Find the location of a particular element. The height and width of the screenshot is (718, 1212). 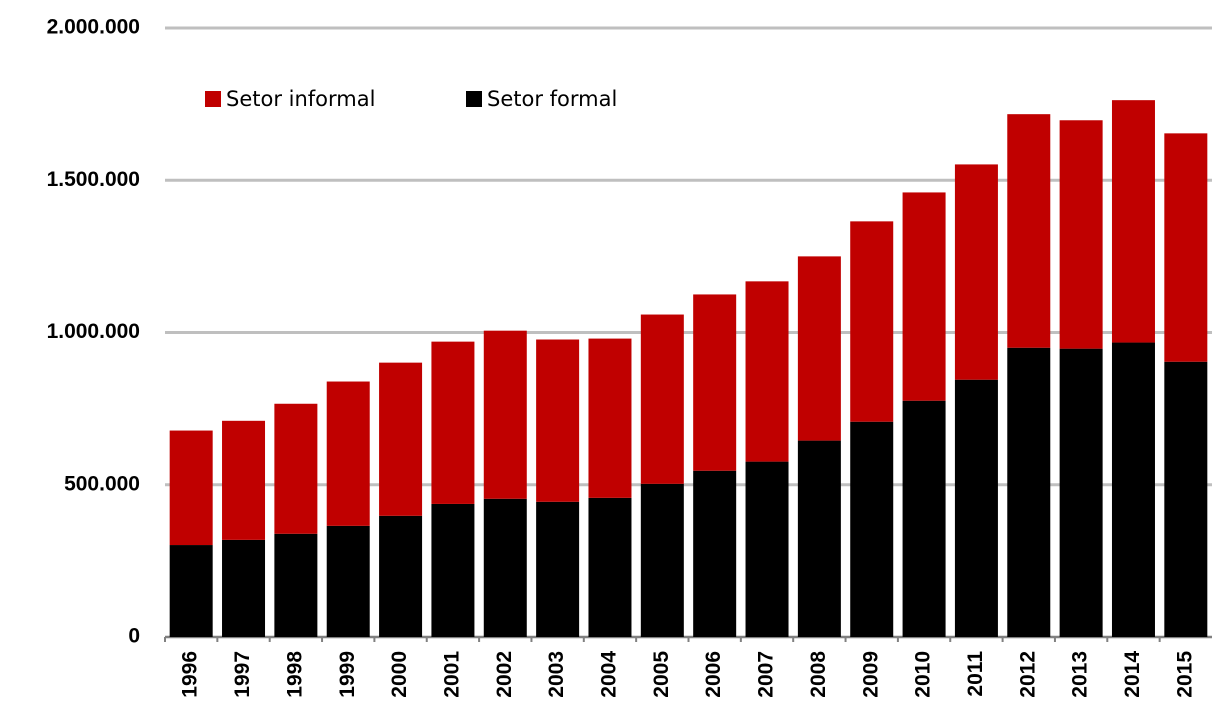

x-tick-label: 2013 is located at coordinates (1080, 674).